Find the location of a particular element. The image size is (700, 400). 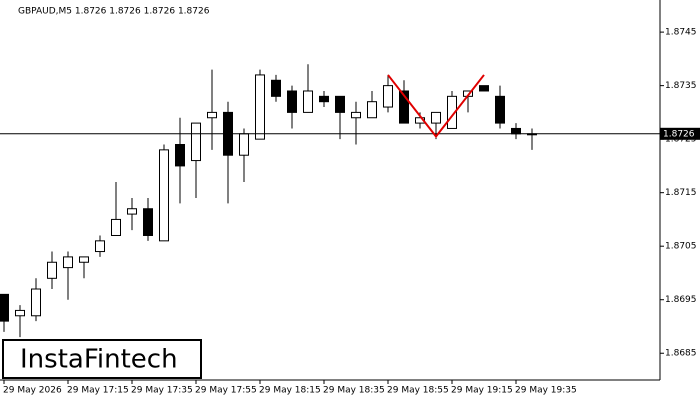

current-price-label: 1.8726 is located at coordinates (679, 134).